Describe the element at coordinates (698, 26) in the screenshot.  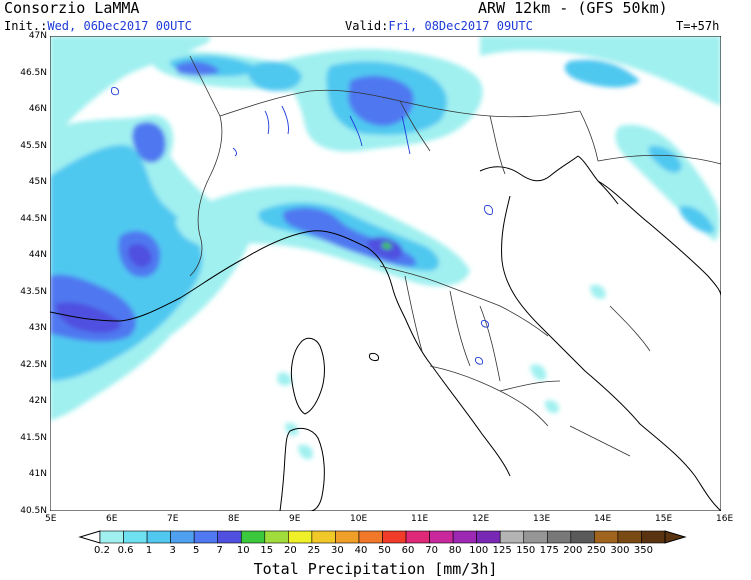
I see `lead-time: T=+57h` at that location.